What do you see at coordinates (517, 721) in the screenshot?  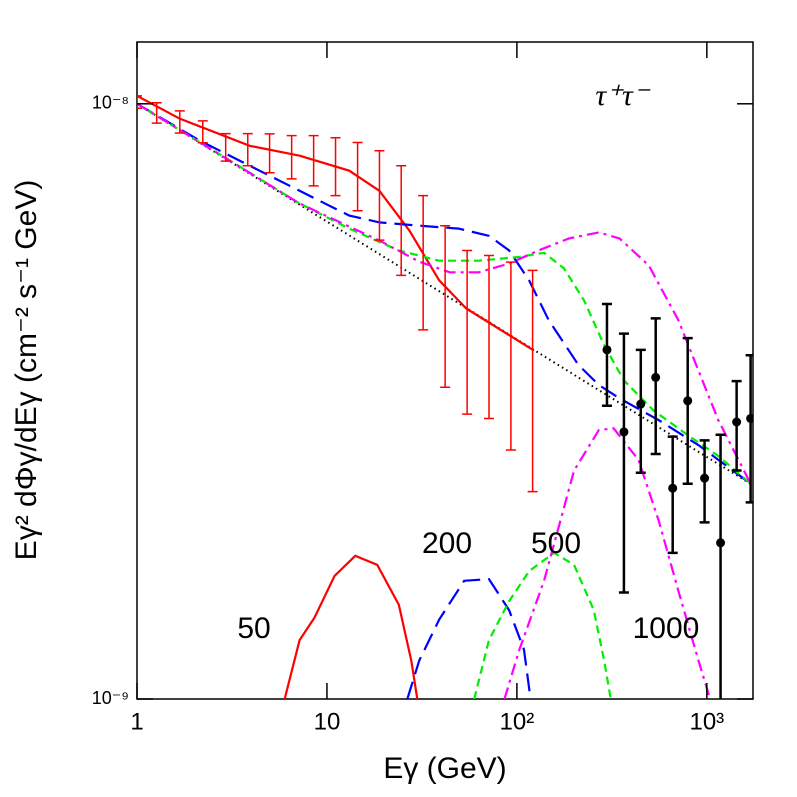 I see `x-tick-label: 10²` at bounding box center [517, 721].